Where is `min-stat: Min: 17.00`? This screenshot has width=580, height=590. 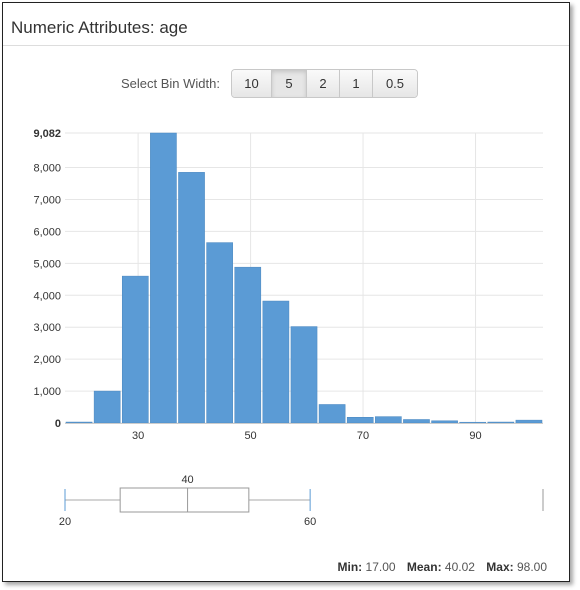
min-stat: Min: 17.00 is located at coordinates (366, 567).